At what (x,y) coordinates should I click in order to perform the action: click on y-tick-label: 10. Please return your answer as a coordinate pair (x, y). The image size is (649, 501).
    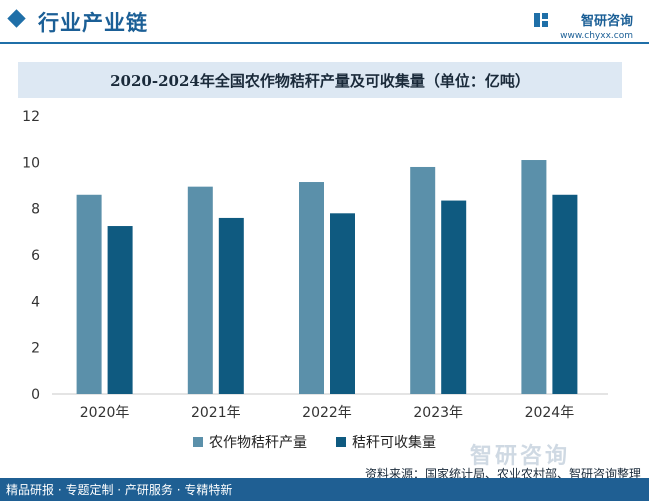
    Looking at the image, I should click on (31, 163).